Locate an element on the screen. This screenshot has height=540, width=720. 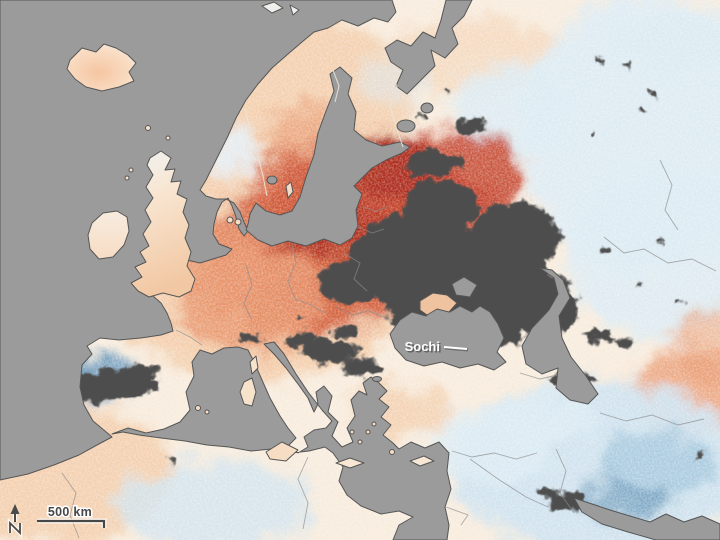
crimea-peninsula is located at coordinates (438, 304).